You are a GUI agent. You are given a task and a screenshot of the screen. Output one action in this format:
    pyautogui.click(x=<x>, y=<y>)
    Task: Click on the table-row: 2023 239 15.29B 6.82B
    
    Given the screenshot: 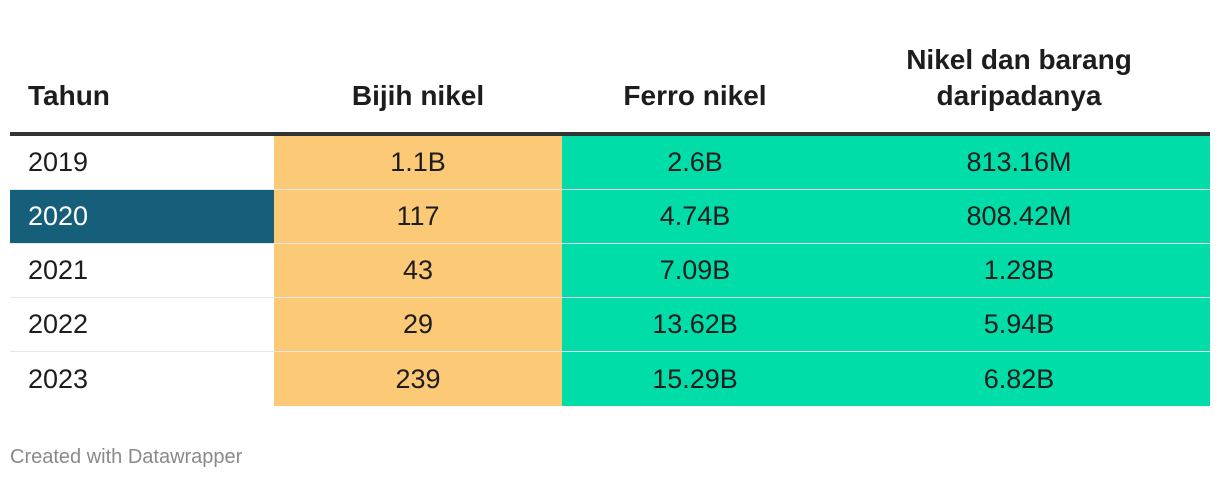 What is the action you would take?
    pyautogui.click(x=610, y=379)
    